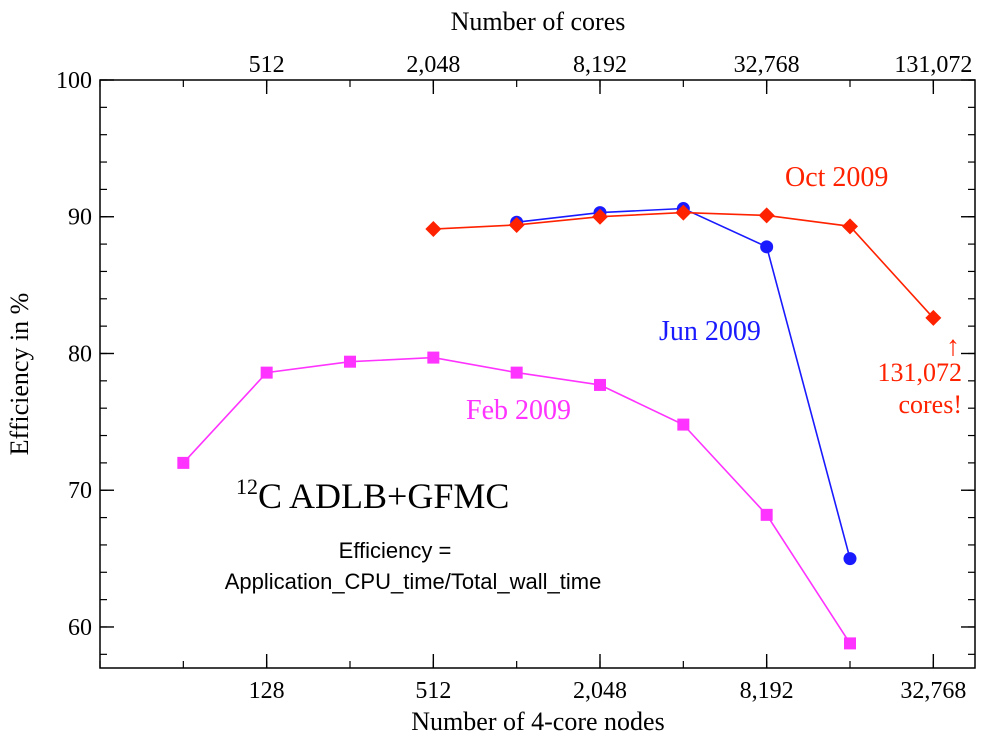 Image resolution: width=1004 pixels, height=740 pixels. I want to click on series-label-feb: Feb 2009, so click(518, 410).